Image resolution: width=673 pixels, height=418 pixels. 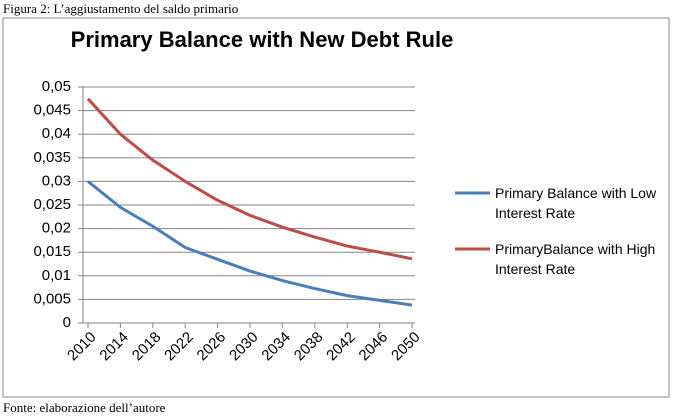 I want to click on y-tick-label: 0,035, so click(x=52, y=157).